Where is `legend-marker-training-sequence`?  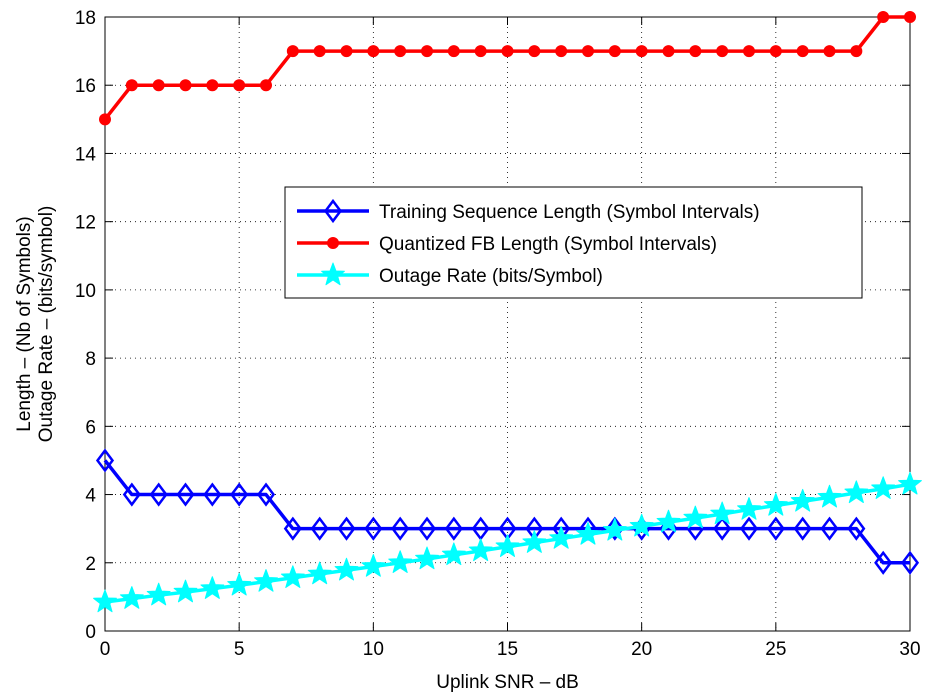
legend-marker-training-sequence is located at coordinates (333, 211).